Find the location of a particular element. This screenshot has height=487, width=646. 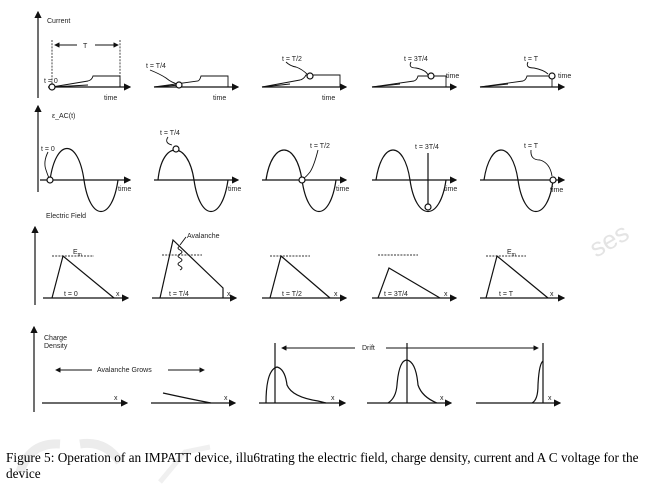

field-panel-t4: Avalanche t = T/4 x is located at coordinates (195, 267).